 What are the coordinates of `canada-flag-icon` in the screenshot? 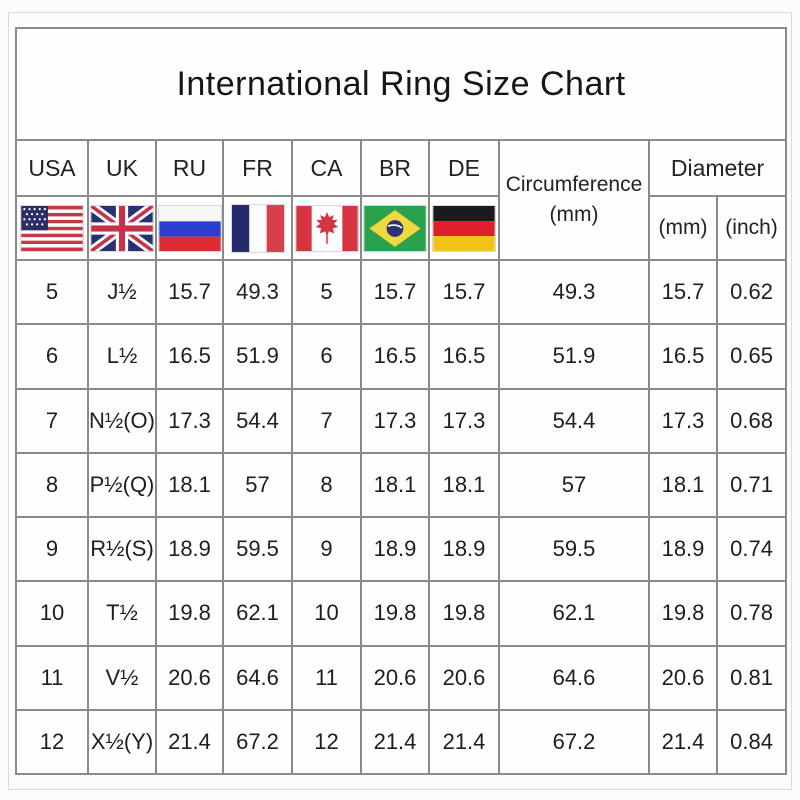 It's located at (326, 228).